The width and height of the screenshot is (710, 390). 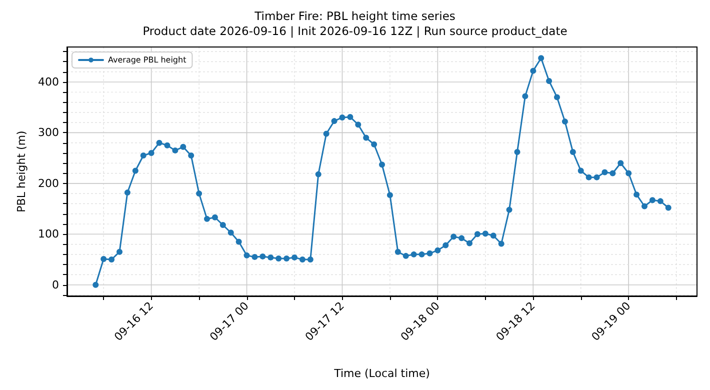 I want to click on legend-label: Average PBL height, so click(x=147, y=60).